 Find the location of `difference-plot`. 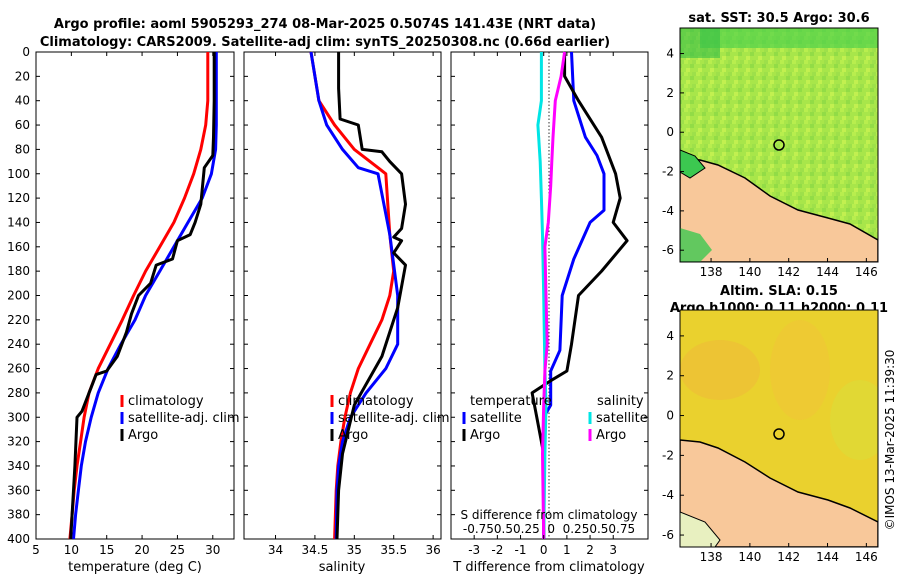

difference-plot is located at coordinates (579, 295).